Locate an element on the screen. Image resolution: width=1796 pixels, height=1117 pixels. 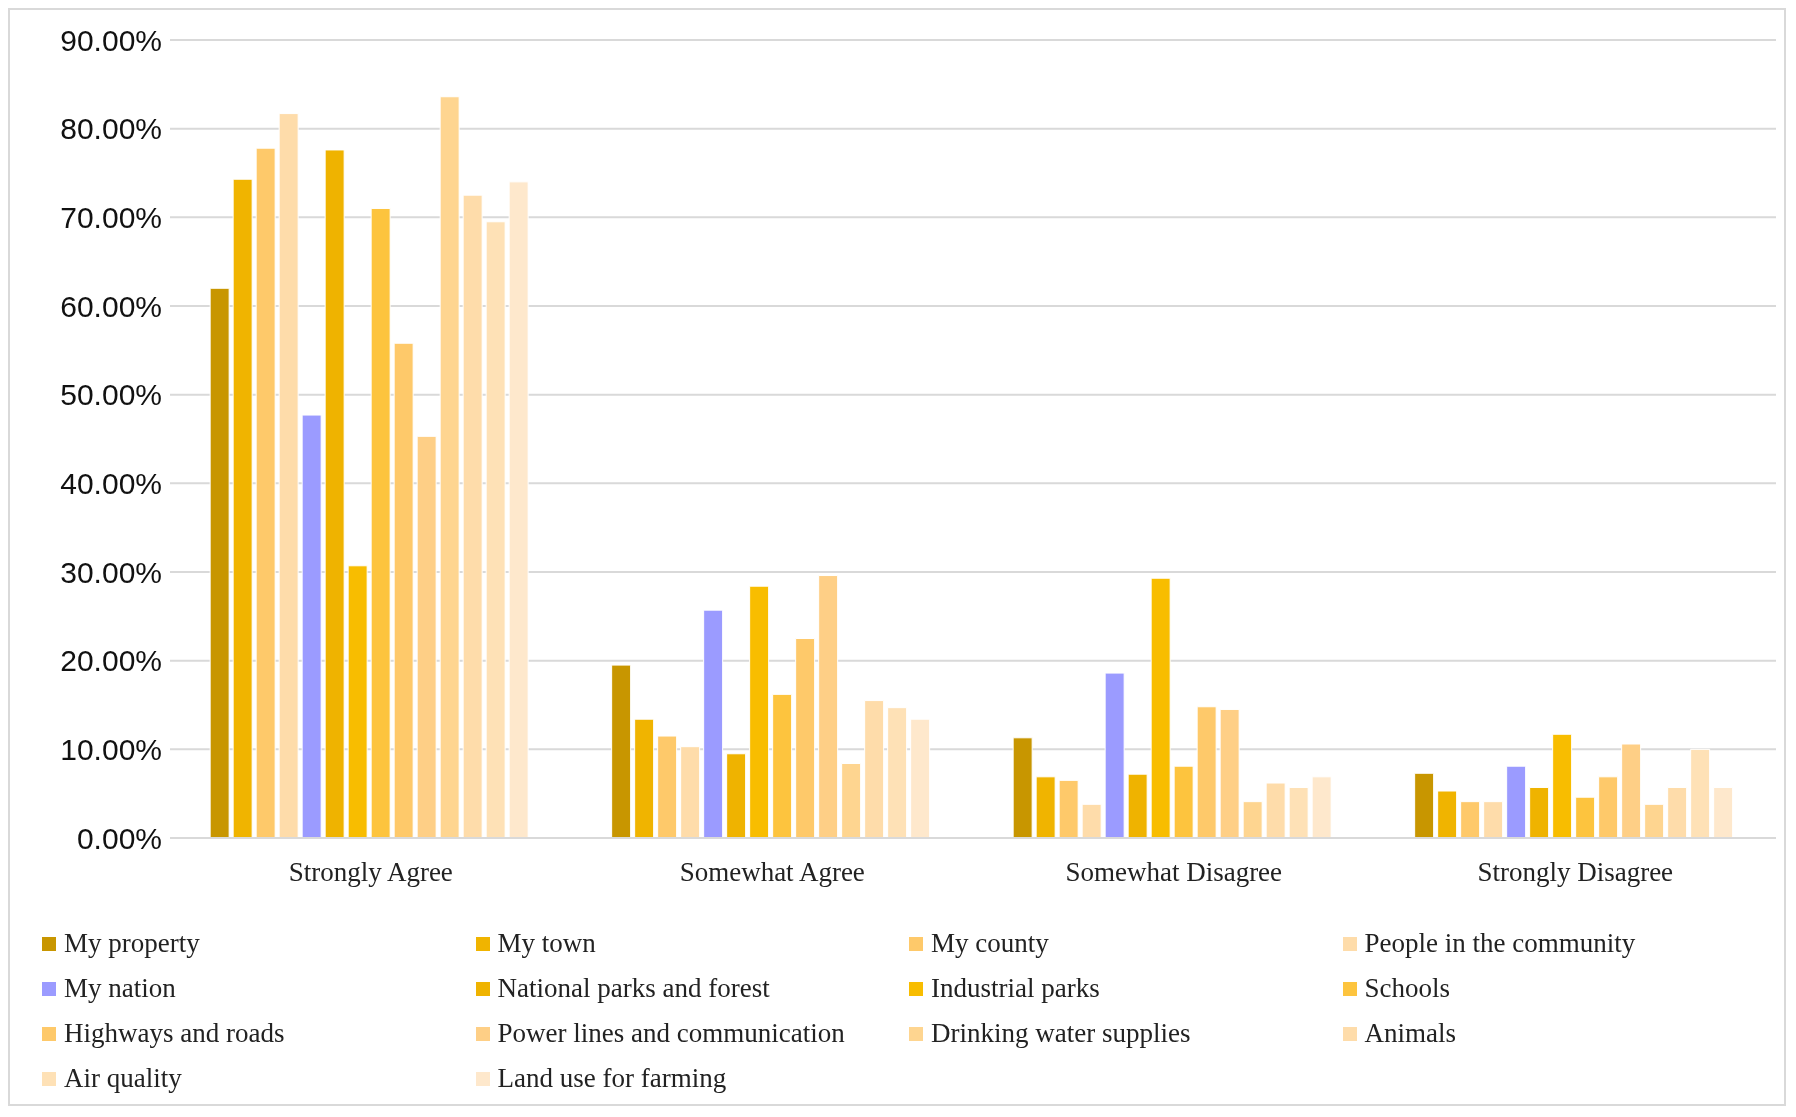
y-tick-label: 10.00% is located at coordinates (111, 749).